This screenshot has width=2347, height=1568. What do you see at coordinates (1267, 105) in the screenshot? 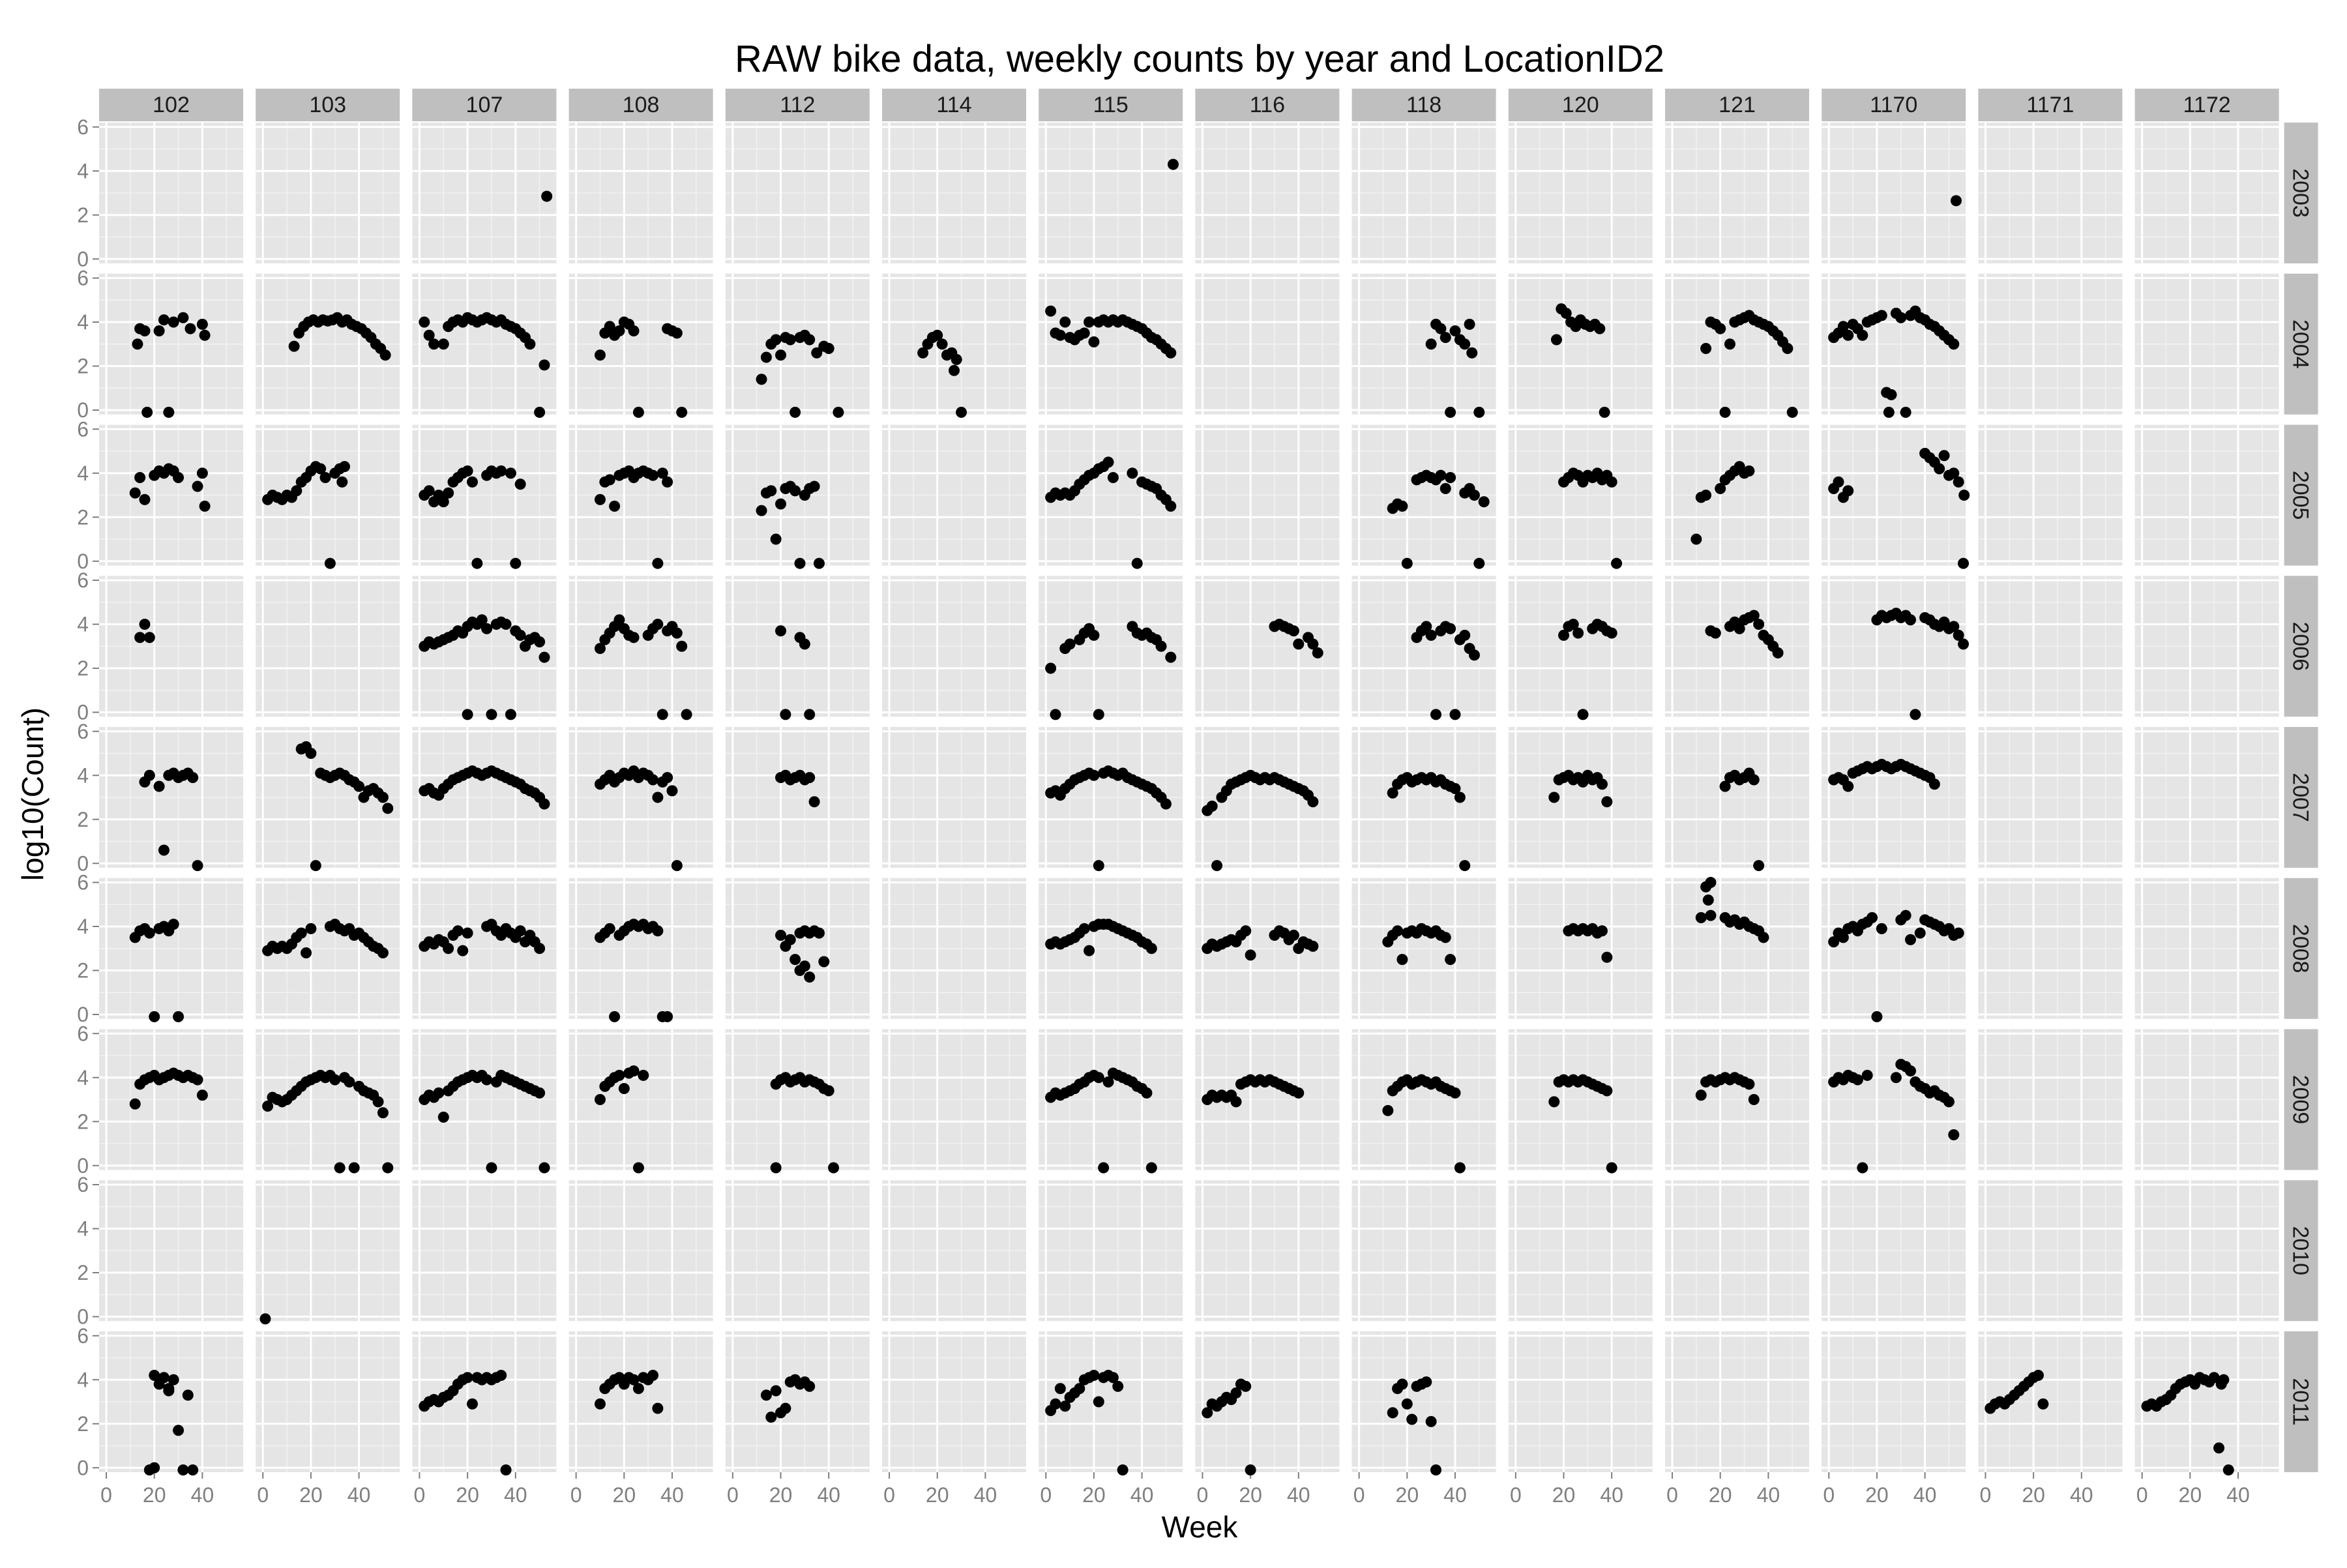
I see `column-strip-label: 116` at bounding box center [1267, 105].